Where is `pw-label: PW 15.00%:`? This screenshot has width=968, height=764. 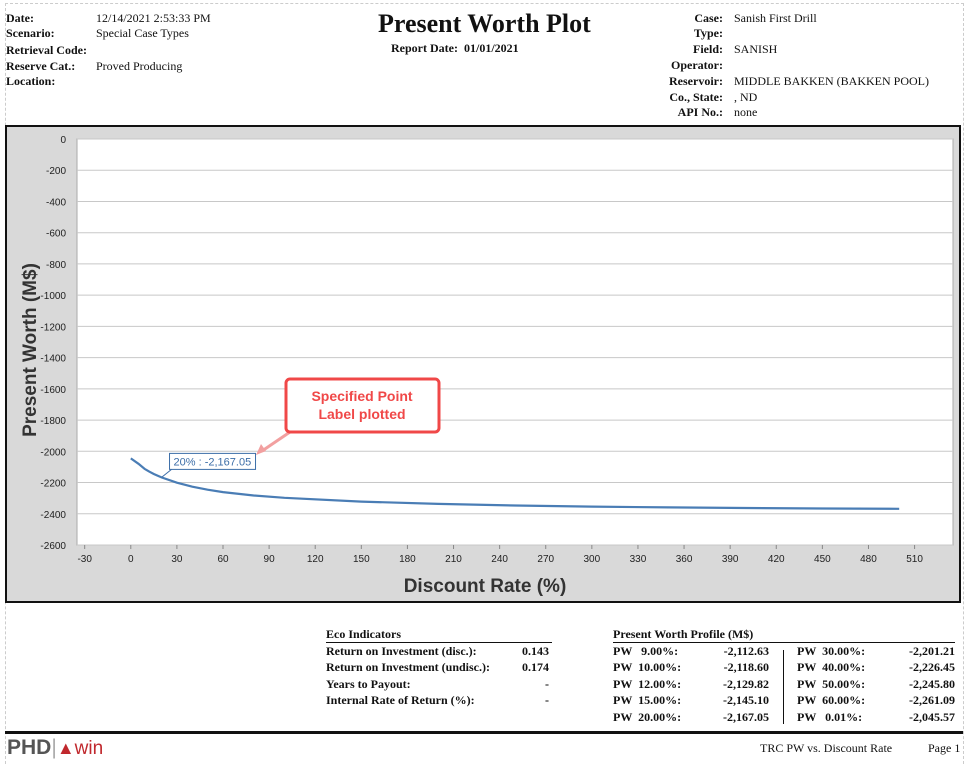 pw-label: PW 15.00%: is located at coordinates (647, 700).